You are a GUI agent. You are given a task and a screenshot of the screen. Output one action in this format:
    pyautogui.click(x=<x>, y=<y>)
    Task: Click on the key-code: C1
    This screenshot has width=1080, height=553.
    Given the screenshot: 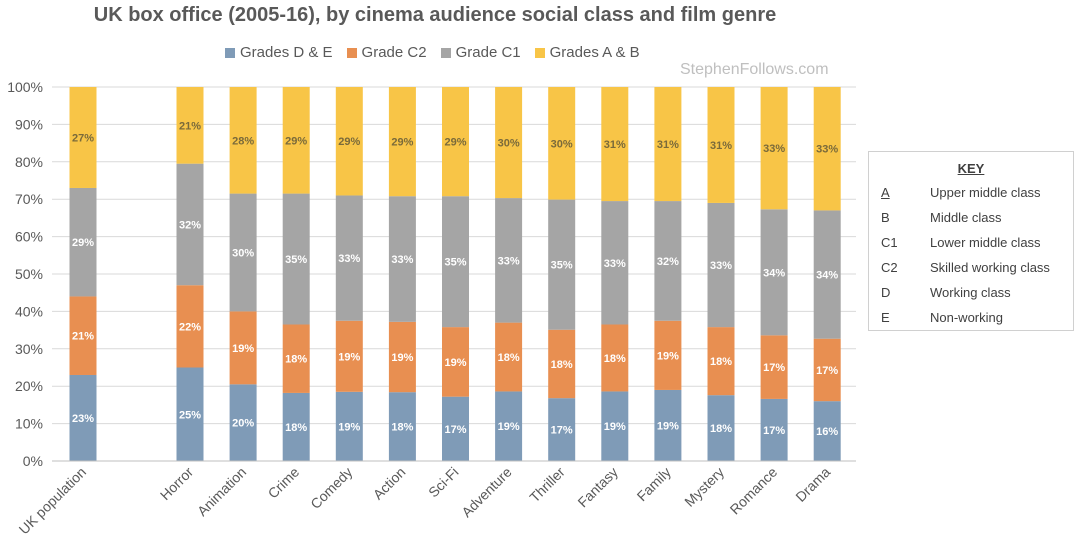 What is the action you would take?
    pyautogui.click(x=889, y=242)
    